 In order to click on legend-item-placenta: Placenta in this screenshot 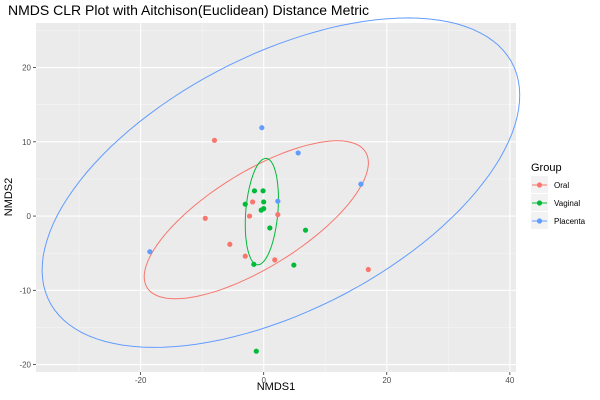, I will do `click(558, 220)`.